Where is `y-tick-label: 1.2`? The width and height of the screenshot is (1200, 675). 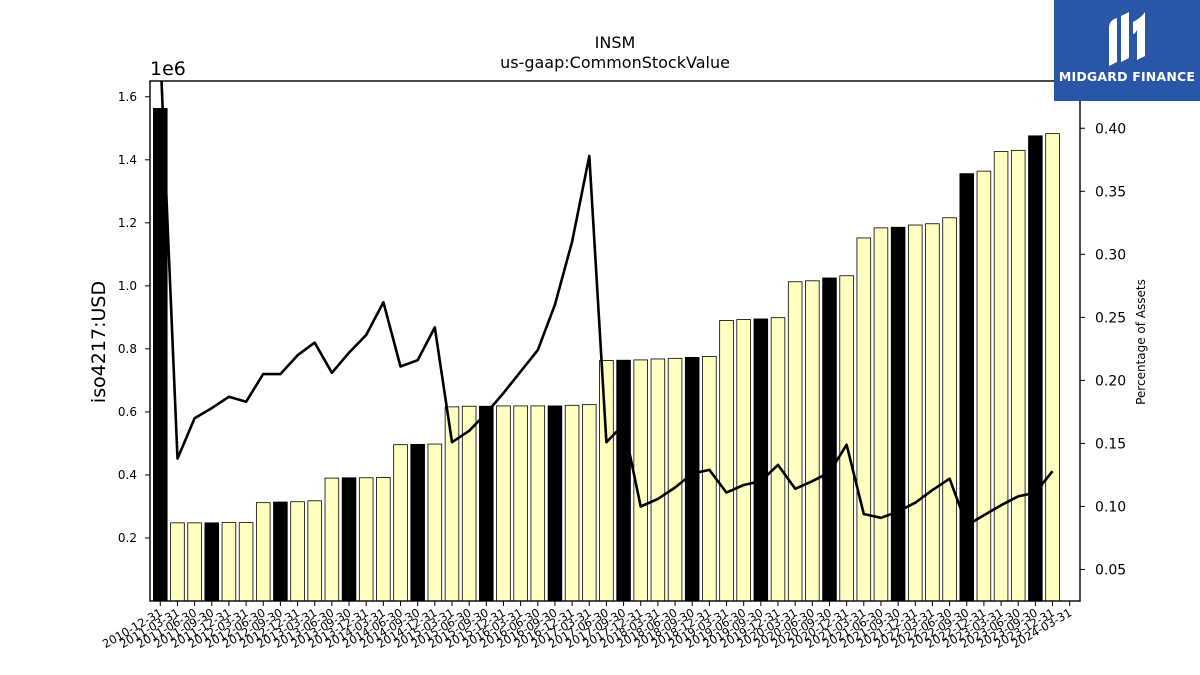
y-tick-label: 1.2 is located at coordinates (127, 223).